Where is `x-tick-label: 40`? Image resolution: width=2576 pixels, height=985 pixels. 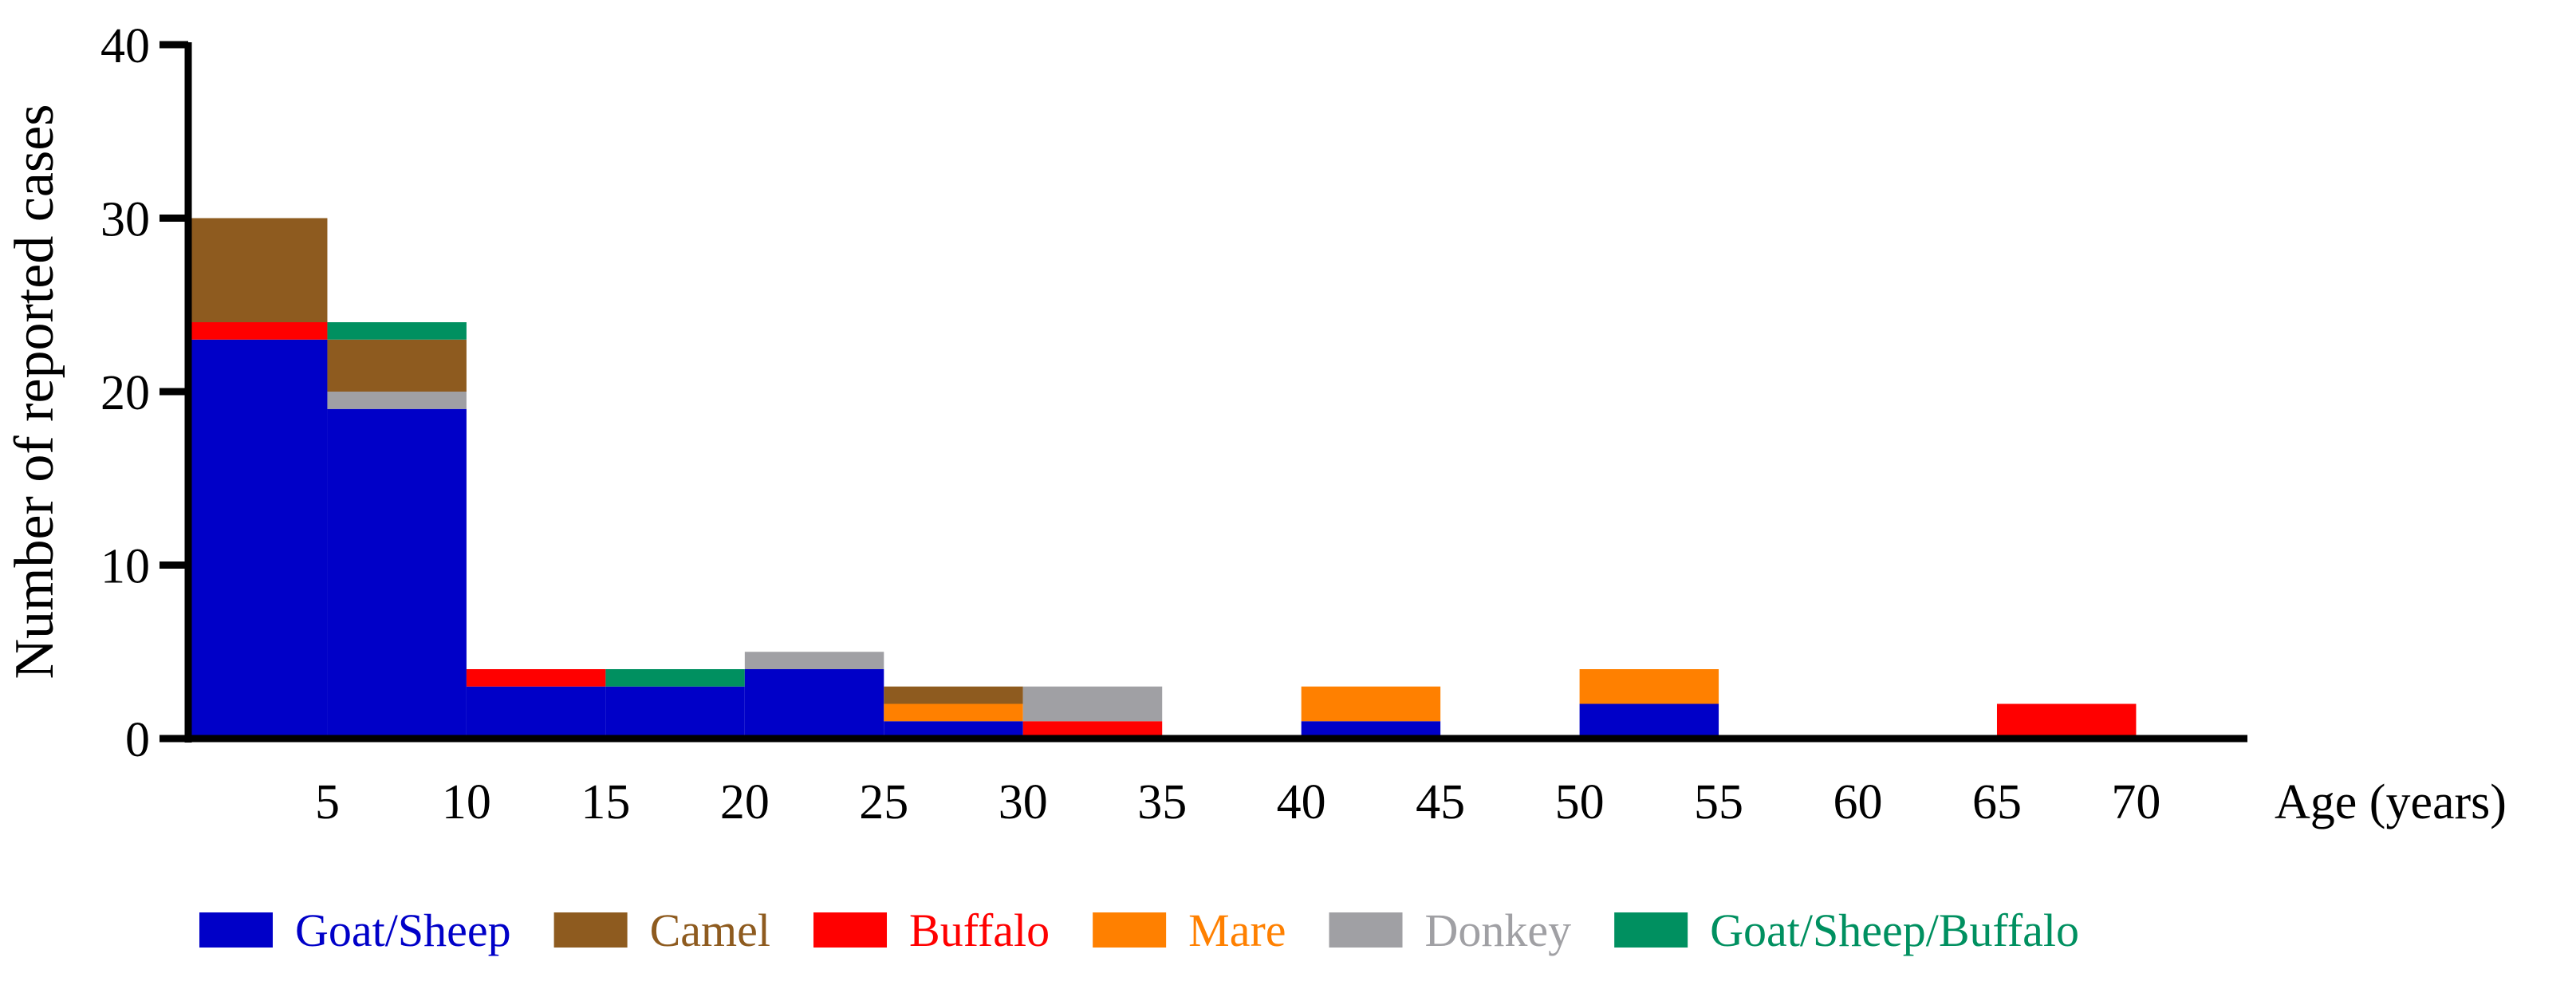 x-tick-label: 40 is located at coordinates (1301, 802).